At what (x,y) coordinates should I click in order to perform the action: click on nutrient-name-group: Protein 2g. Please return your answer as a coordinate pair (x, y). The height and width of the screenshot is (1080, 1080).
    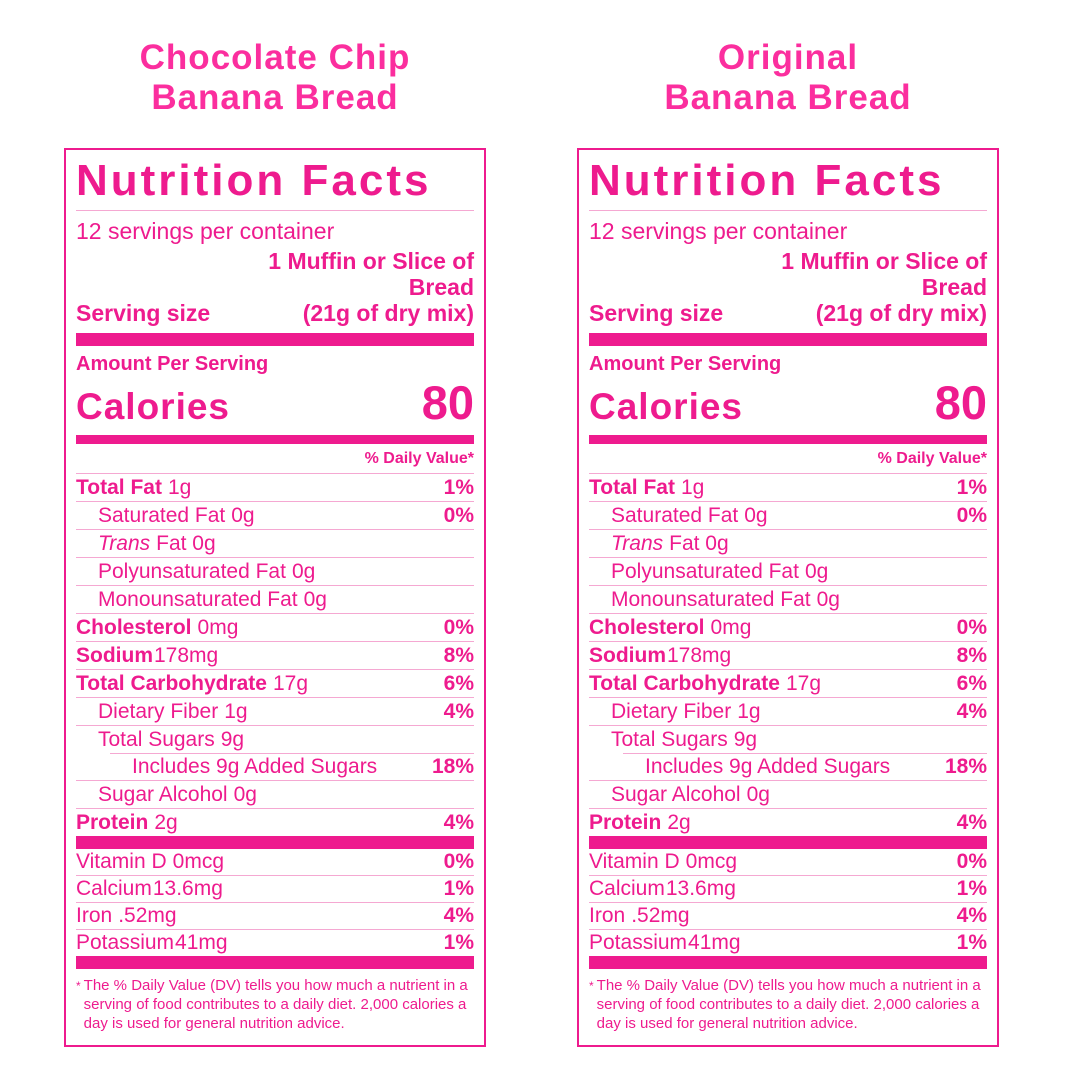
    Looking at the image, I should click on (640, 823).